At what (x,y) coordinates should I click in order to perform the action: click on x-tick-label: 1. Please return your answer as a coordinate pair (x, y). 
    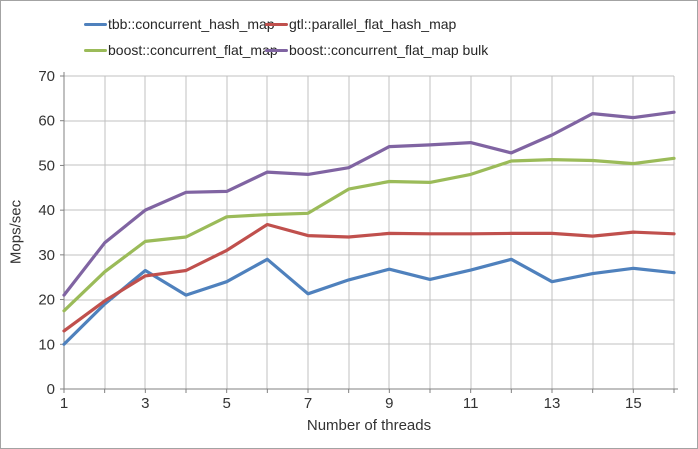
    Looking at the image, I should click on (64, 403).